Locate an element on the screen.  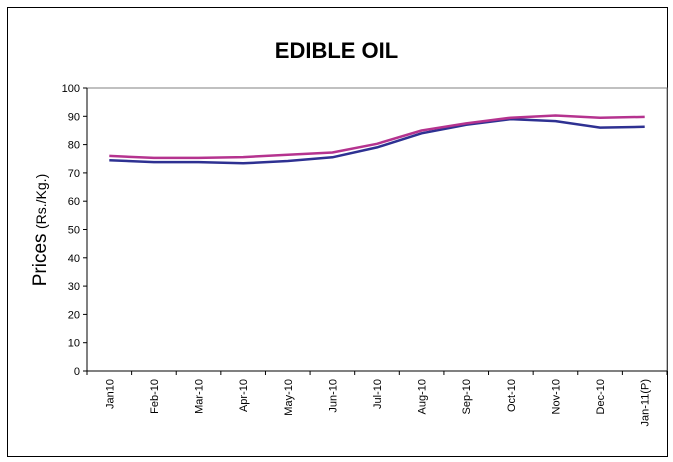
chart-title: EDIBLE OIL is located at coordinates (336, 50).